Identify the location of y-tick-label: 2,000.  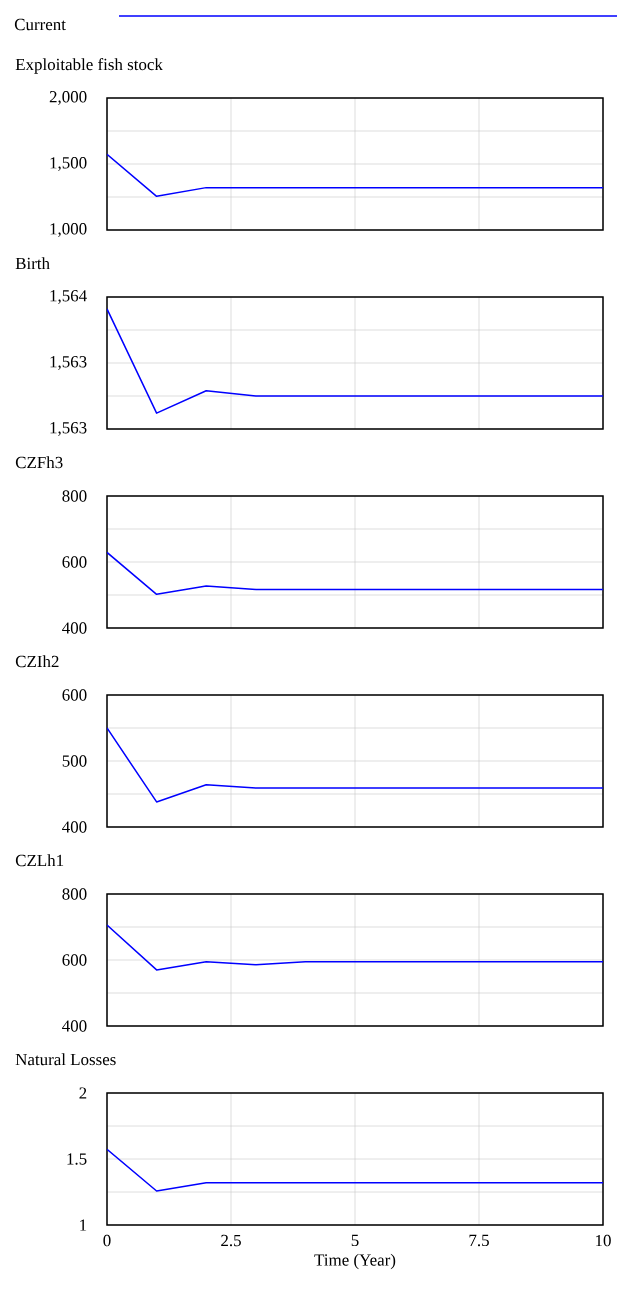
(68, 98).